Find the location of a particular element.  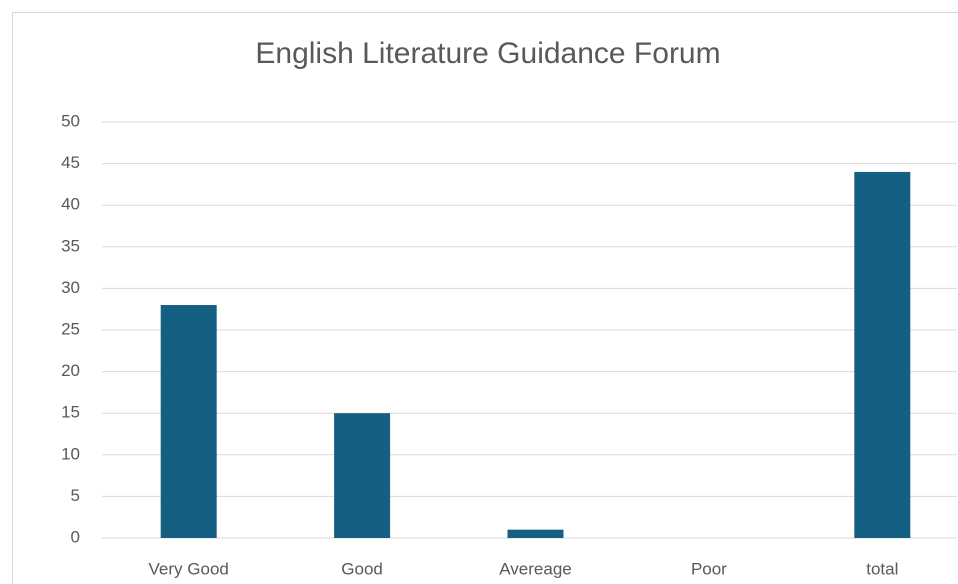

x-tick-label: Poor is located at coordinates (709, 568).